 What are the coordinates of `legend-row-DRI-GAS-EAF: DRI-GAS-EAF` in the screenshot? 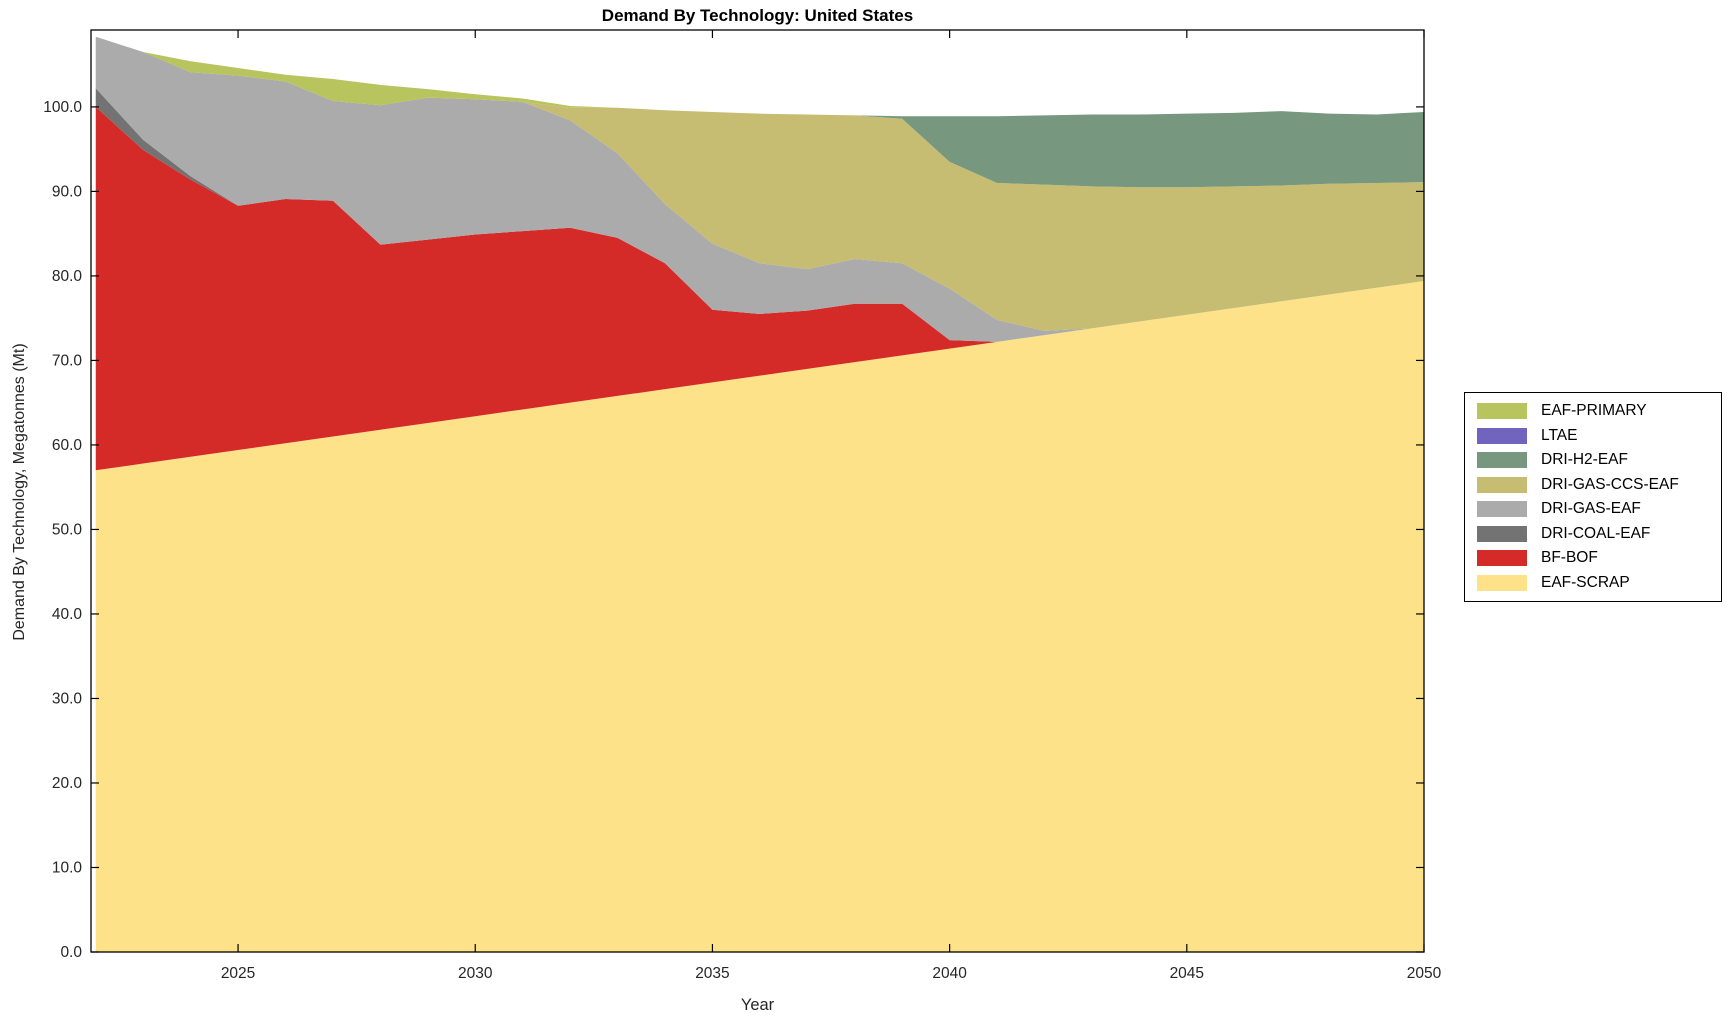 It's located at (1593, 509).